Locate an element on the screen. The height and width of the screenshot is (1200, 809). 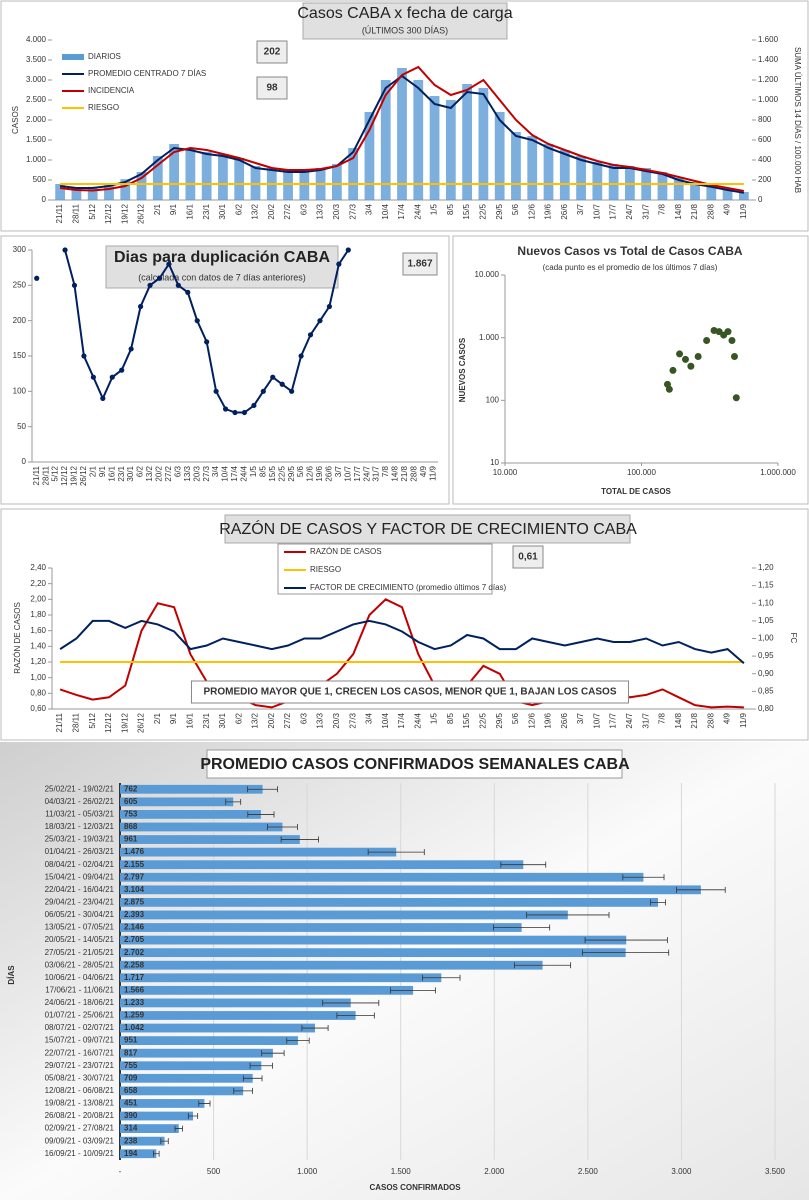
x-tick-label: 14/8 is located at coordinates (395, 473).